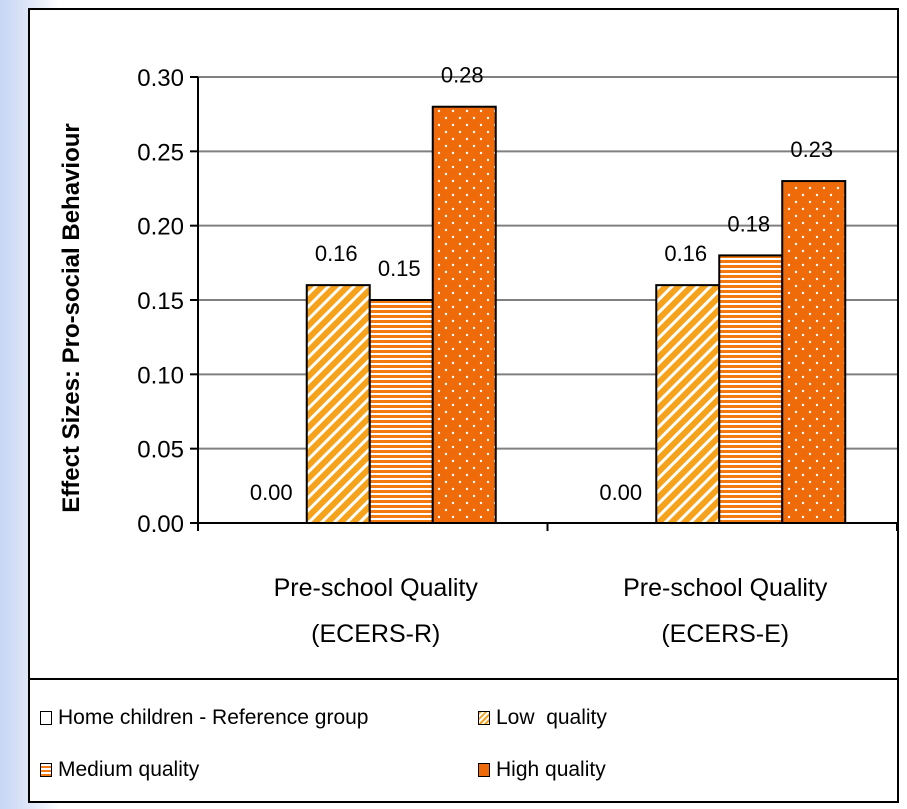 The image size is (907, 809). I want to click on legend-label-low: Low quality, so click(551, 718).